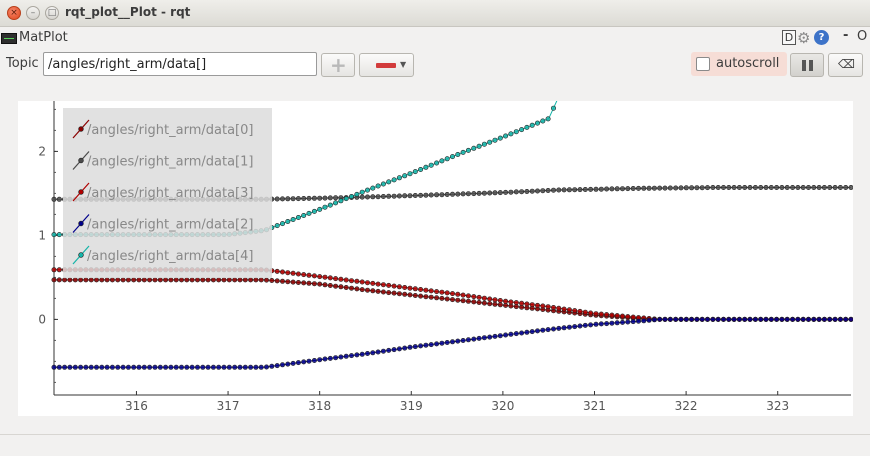  I want to click on pause-button, so click(807, 65).